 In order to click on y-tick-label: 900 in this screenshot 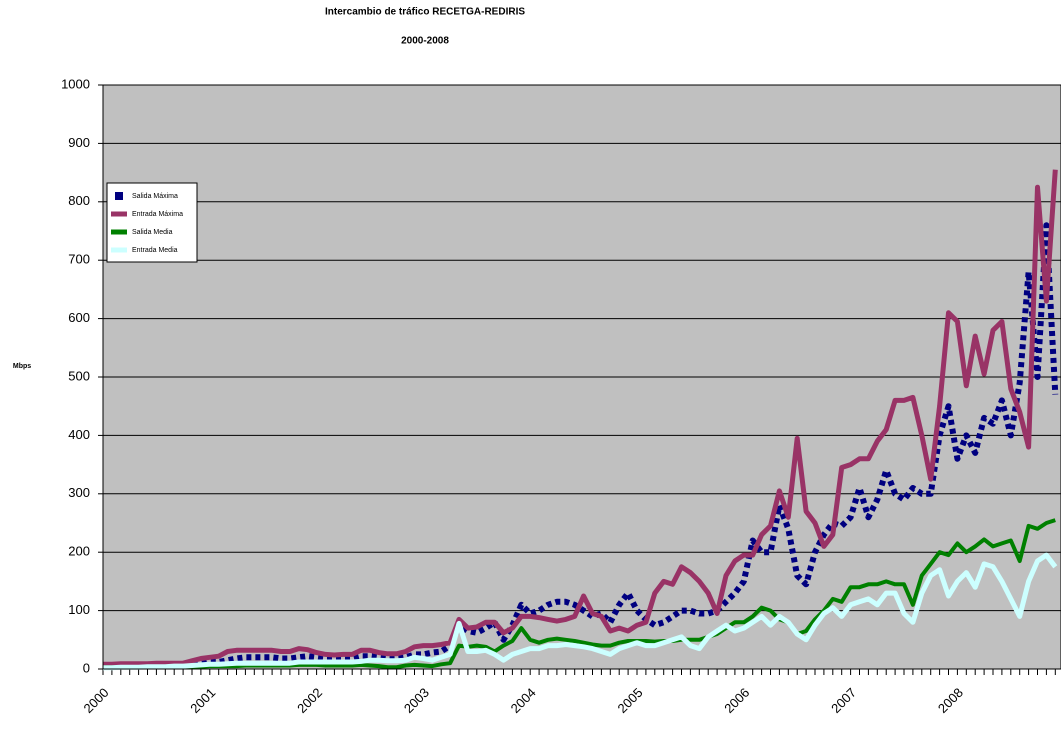, I will do `click(79, 142)`.